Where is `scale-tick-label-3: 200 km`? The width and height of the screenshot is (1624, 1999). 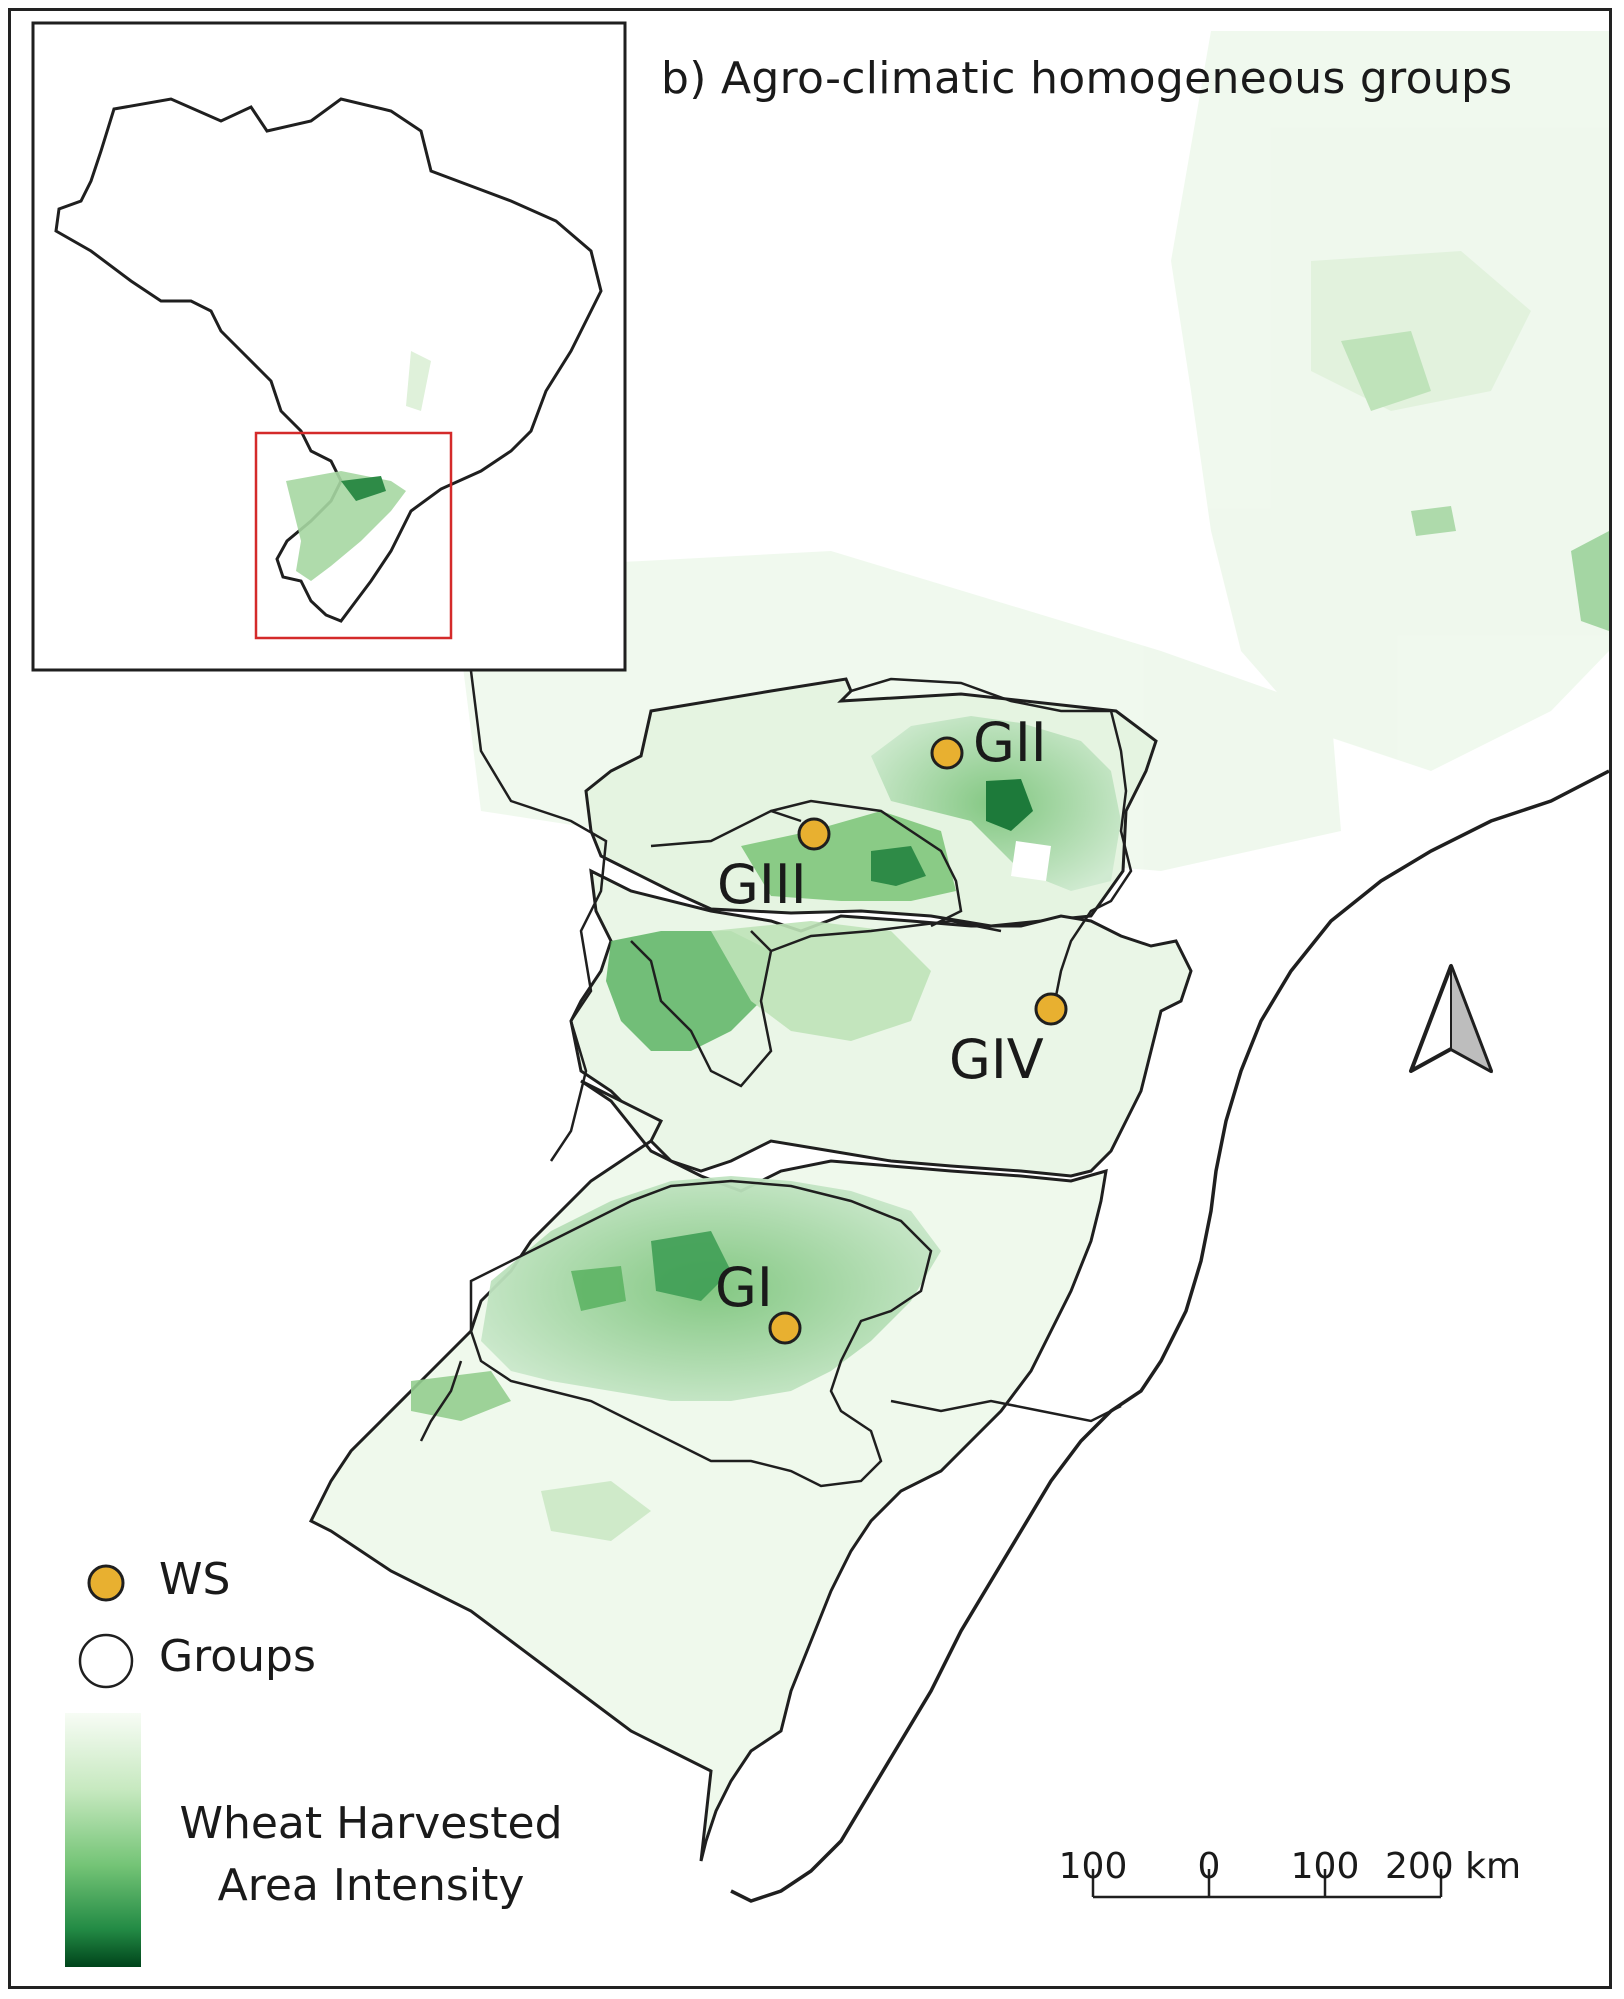
scale-tick-label-3: 200 km is located at coordinates (1453, 1866).